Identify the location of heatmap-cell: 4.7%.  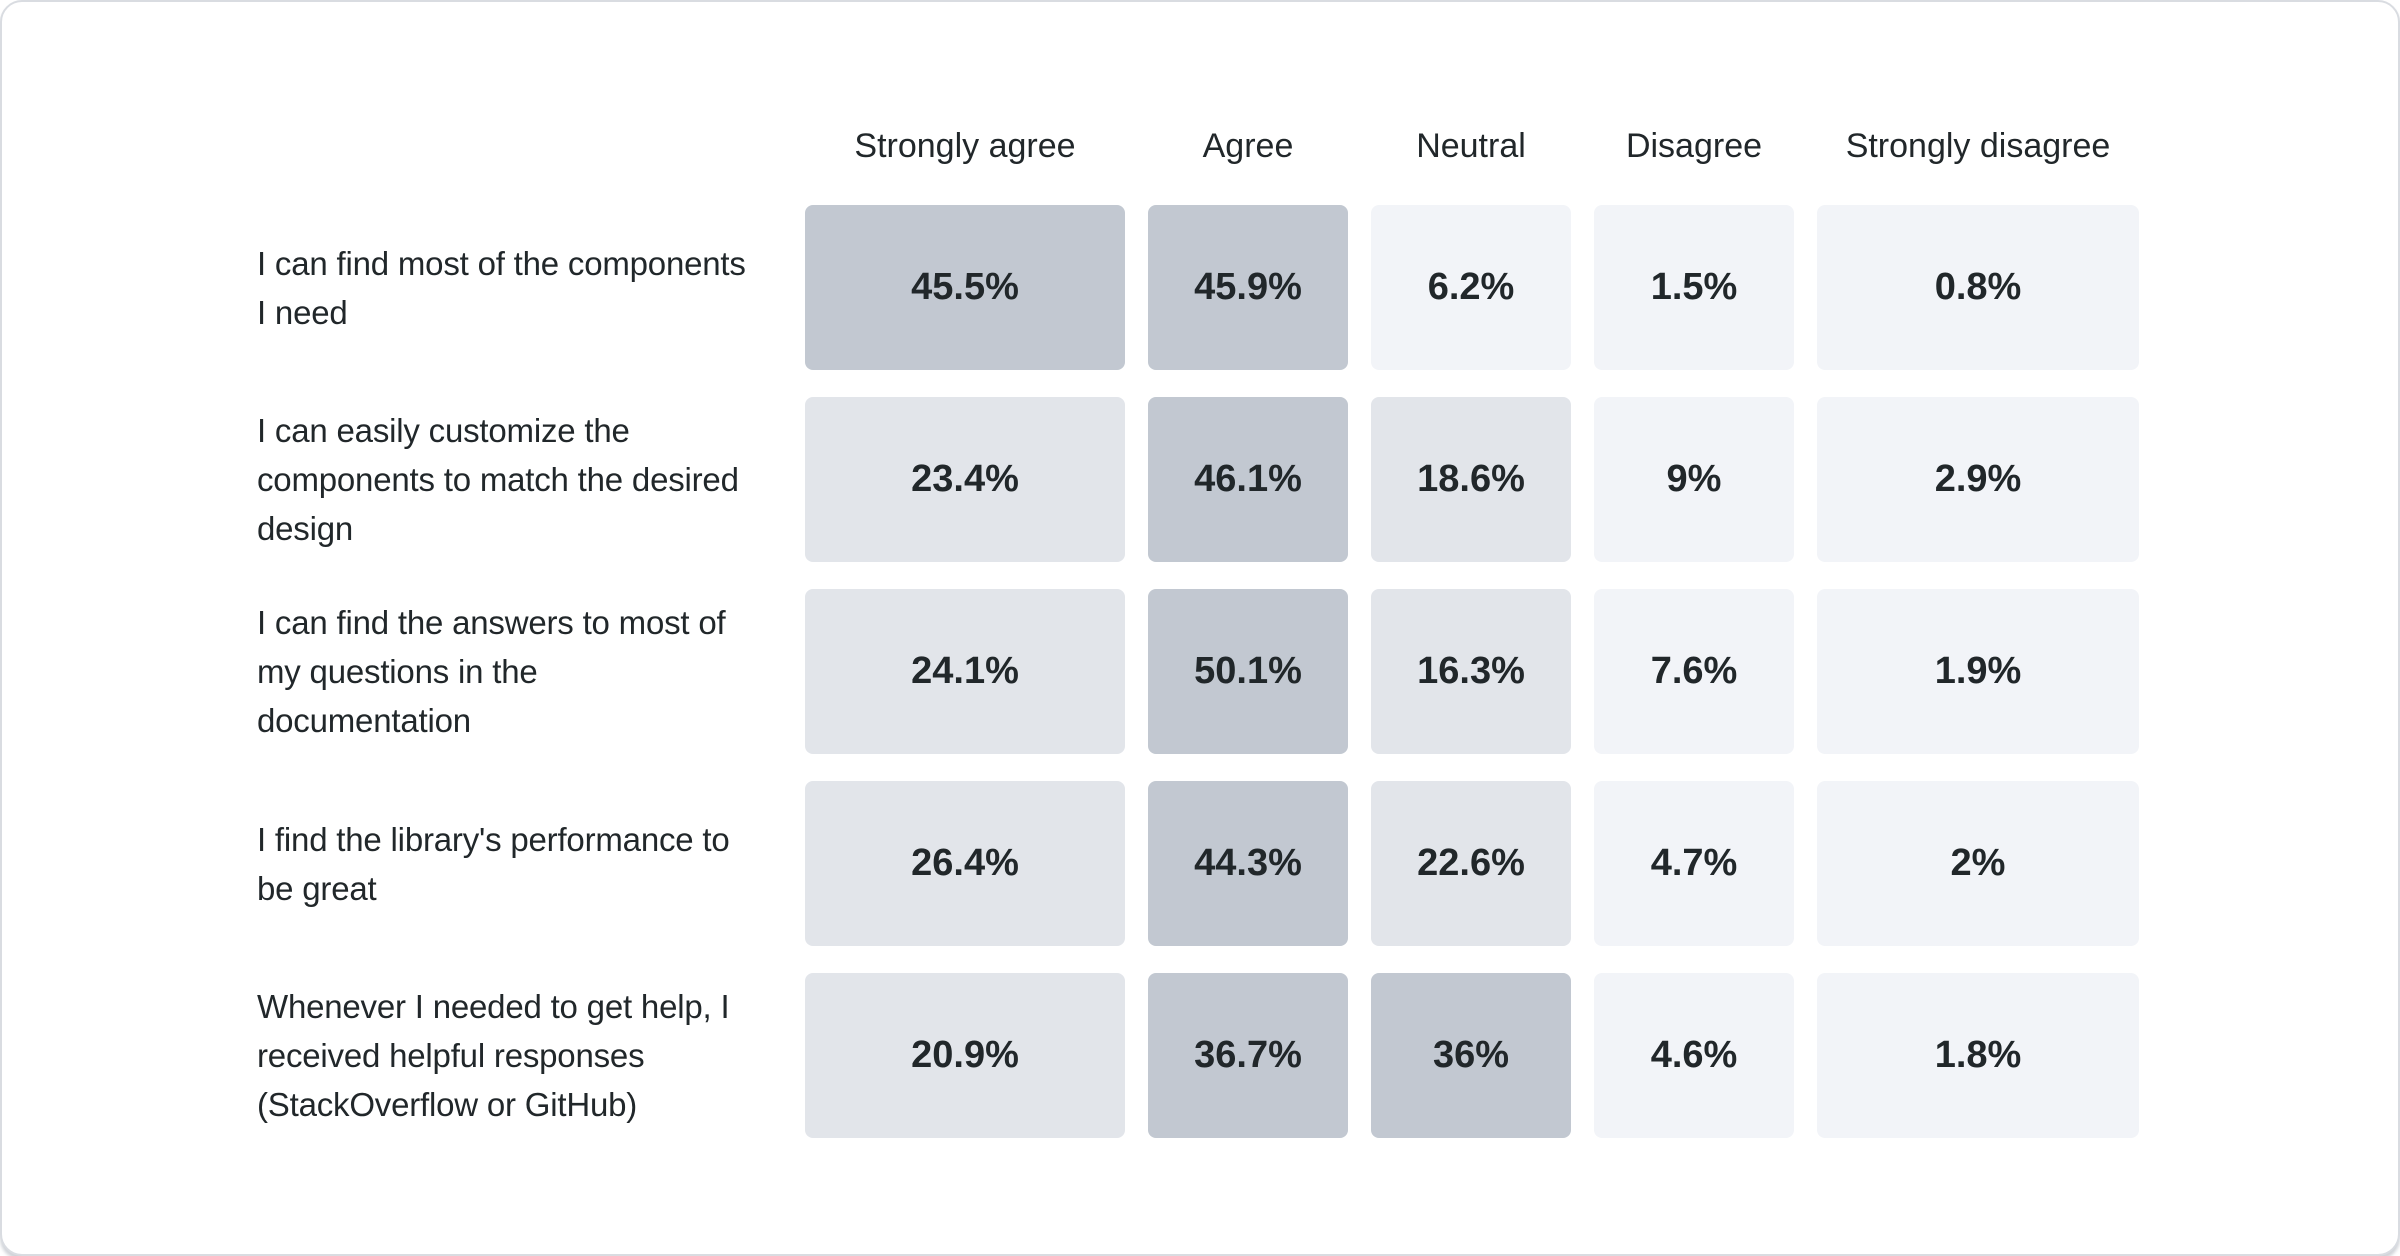
(1694, 863).